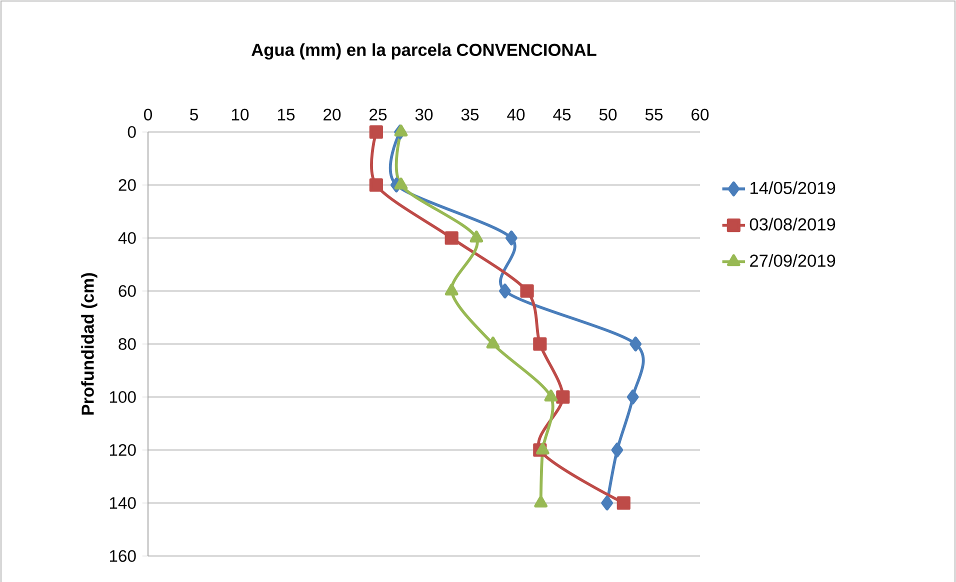 This screenshot has width=956, height=582. What do you see at coordinates (608, 114) in the screenshot?
I see `x-tick-label: 50` at bounding box center [608, 114].